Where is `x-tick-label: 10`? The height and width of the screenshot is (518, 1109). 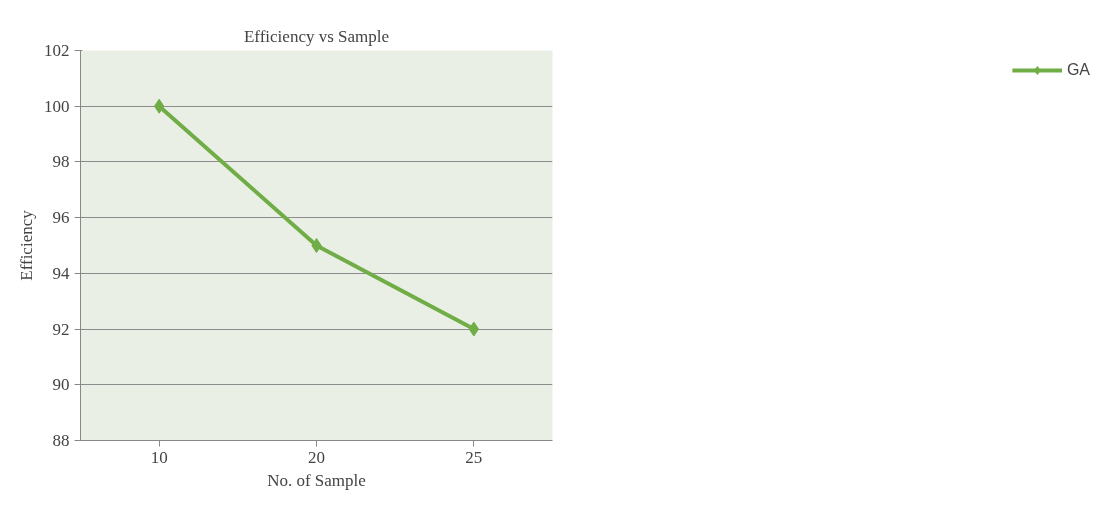 x-tick-label: 10 is located at coordinates (159, 457).